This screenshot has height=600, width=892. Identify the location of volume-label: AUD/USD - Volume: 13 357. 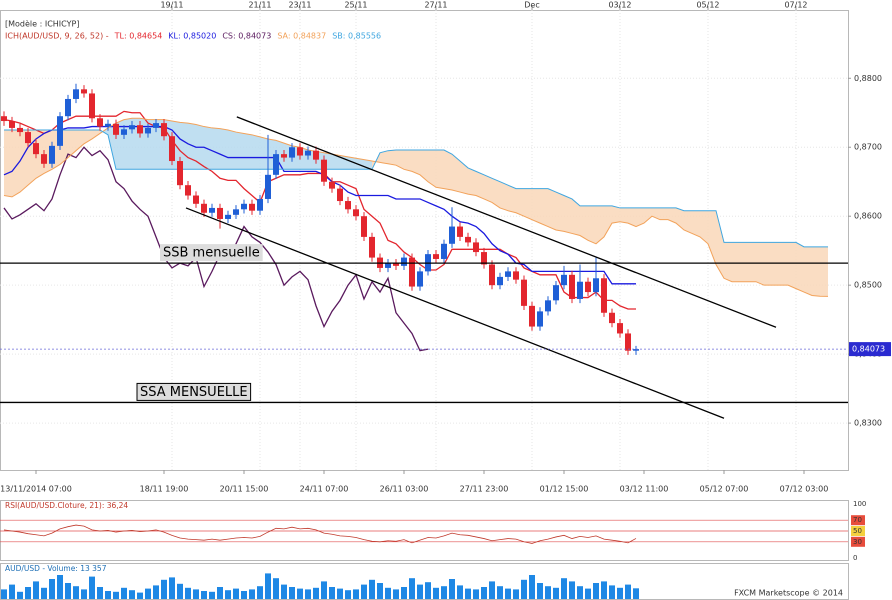
(56, 568).